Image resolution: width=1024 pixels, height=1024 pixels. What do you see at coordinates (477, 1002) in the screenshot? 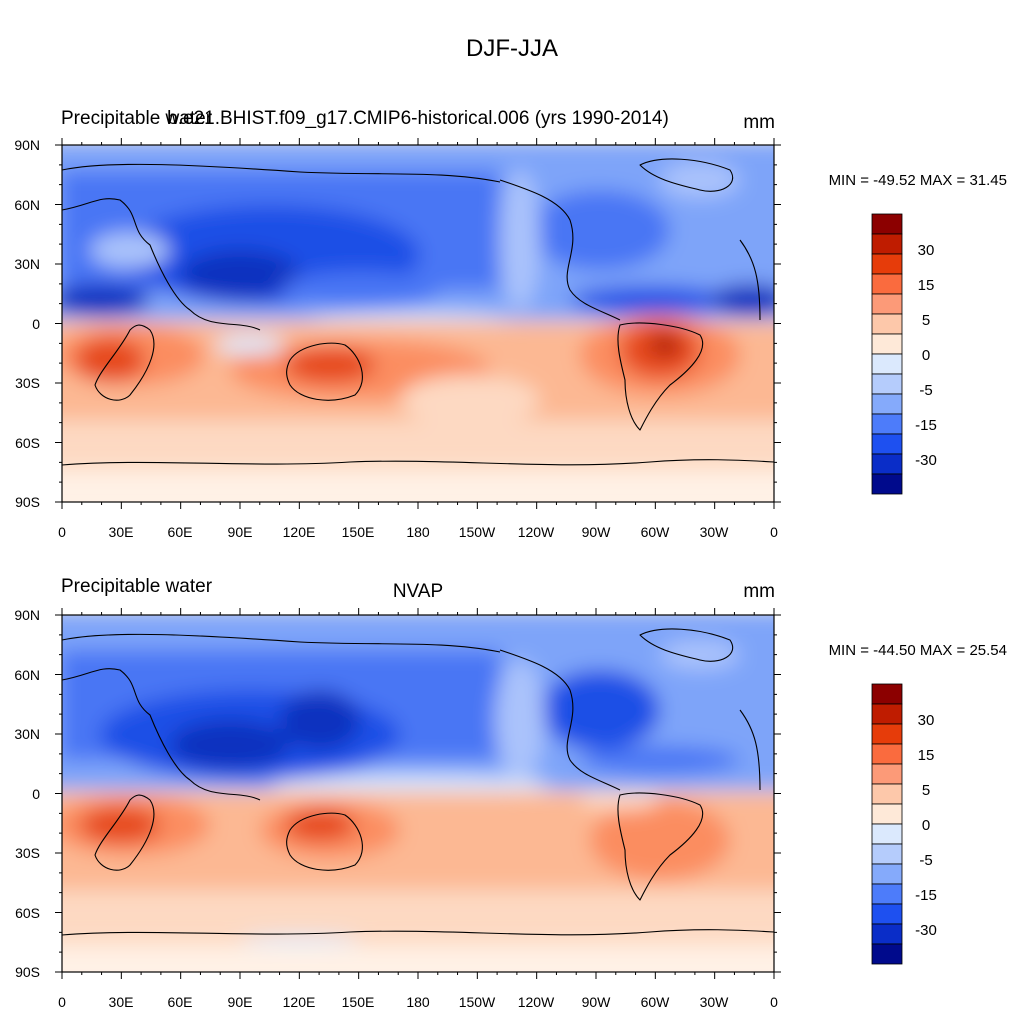
I see `lon-tick-label: 150W` at bounding box center [477, 1002].